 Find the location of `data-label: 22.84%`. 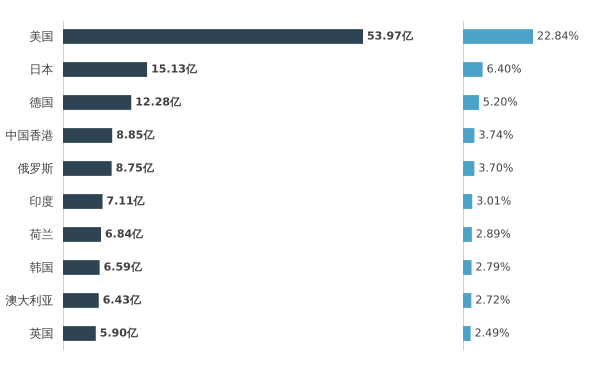

data-label: 22.84% is located at coordinates (558, 36).